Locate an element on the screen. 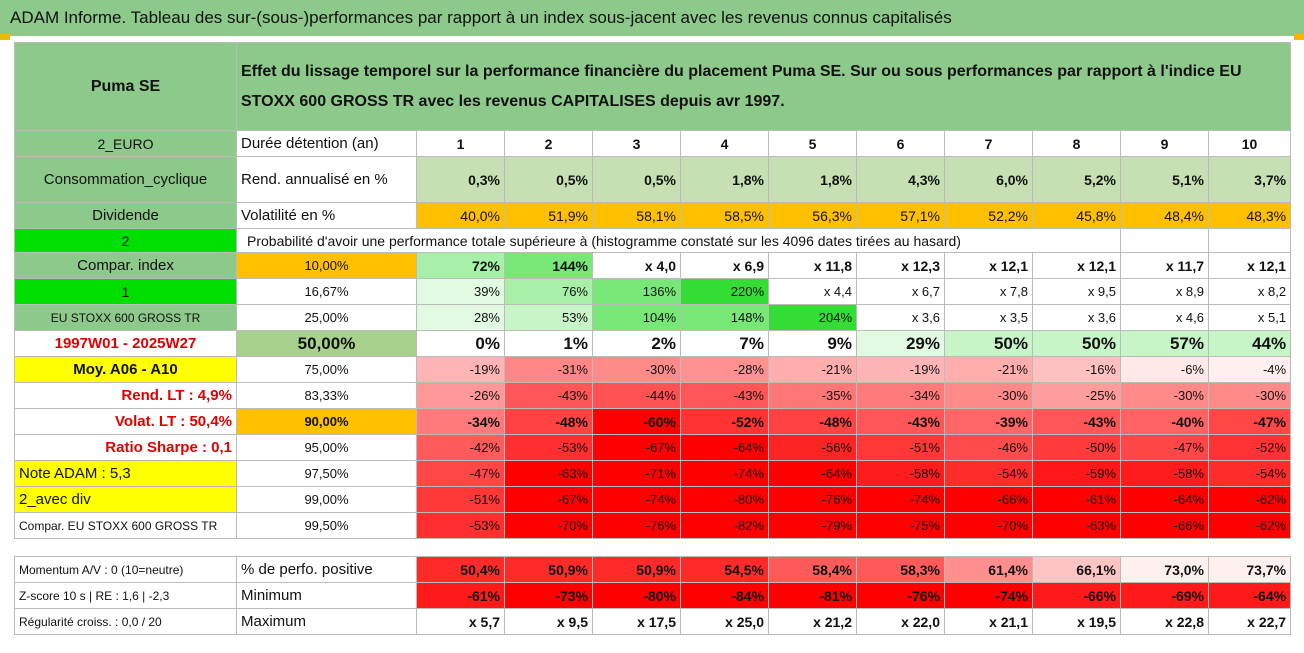 This screenshot has height=653, width=1304. currency-label: 2_EURO is located at coordinates (125, 143).